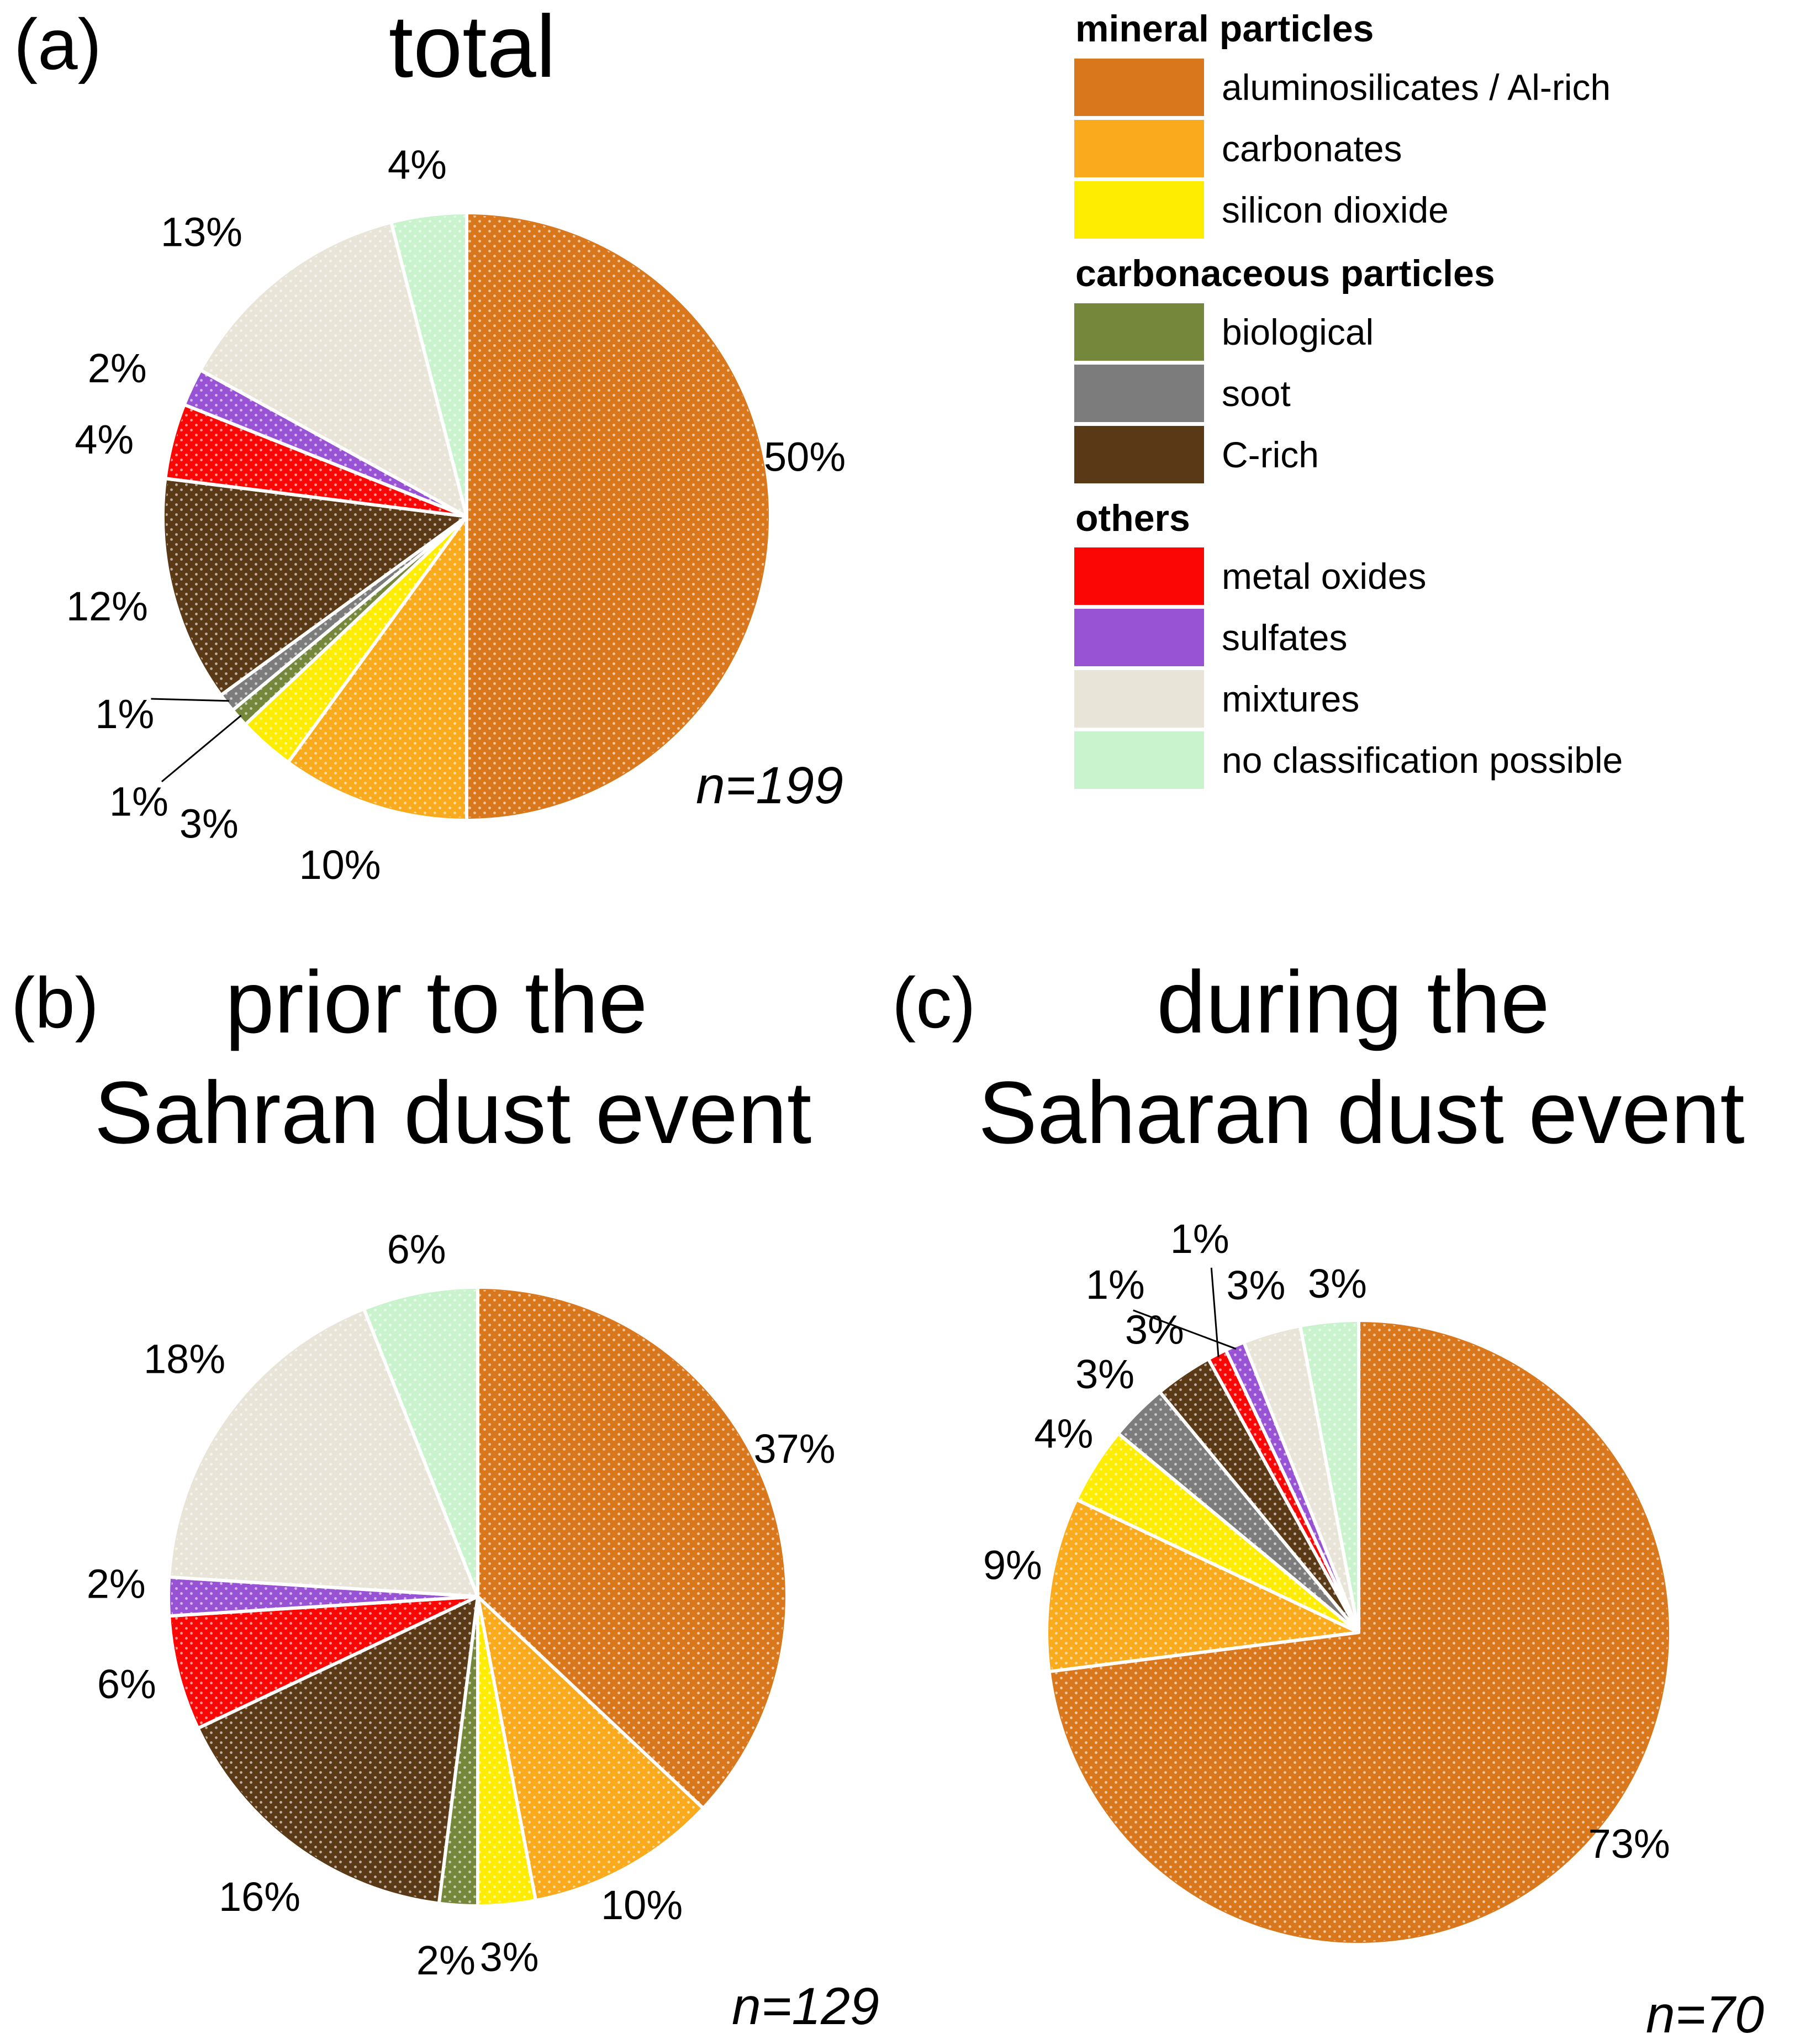 This screenshot has height=2044, width=1816. What do you see at coordinates (934, 1002) in the screenshot?
I see `panel-c-tag: (c)` at bounding box center [934, 1002].